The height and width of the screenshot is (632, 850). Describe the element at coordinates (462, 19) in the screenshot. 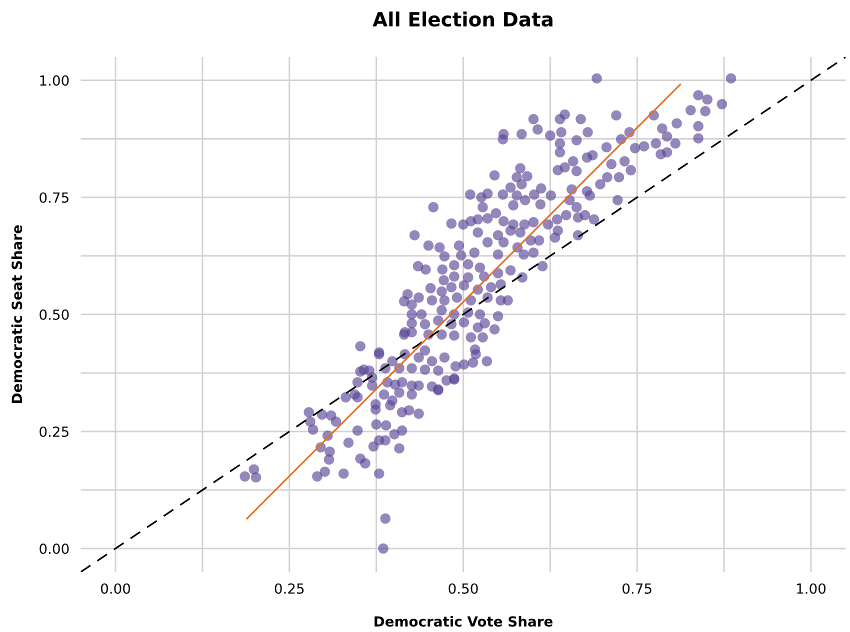

I see `chart-title: All Election Data` at that location.